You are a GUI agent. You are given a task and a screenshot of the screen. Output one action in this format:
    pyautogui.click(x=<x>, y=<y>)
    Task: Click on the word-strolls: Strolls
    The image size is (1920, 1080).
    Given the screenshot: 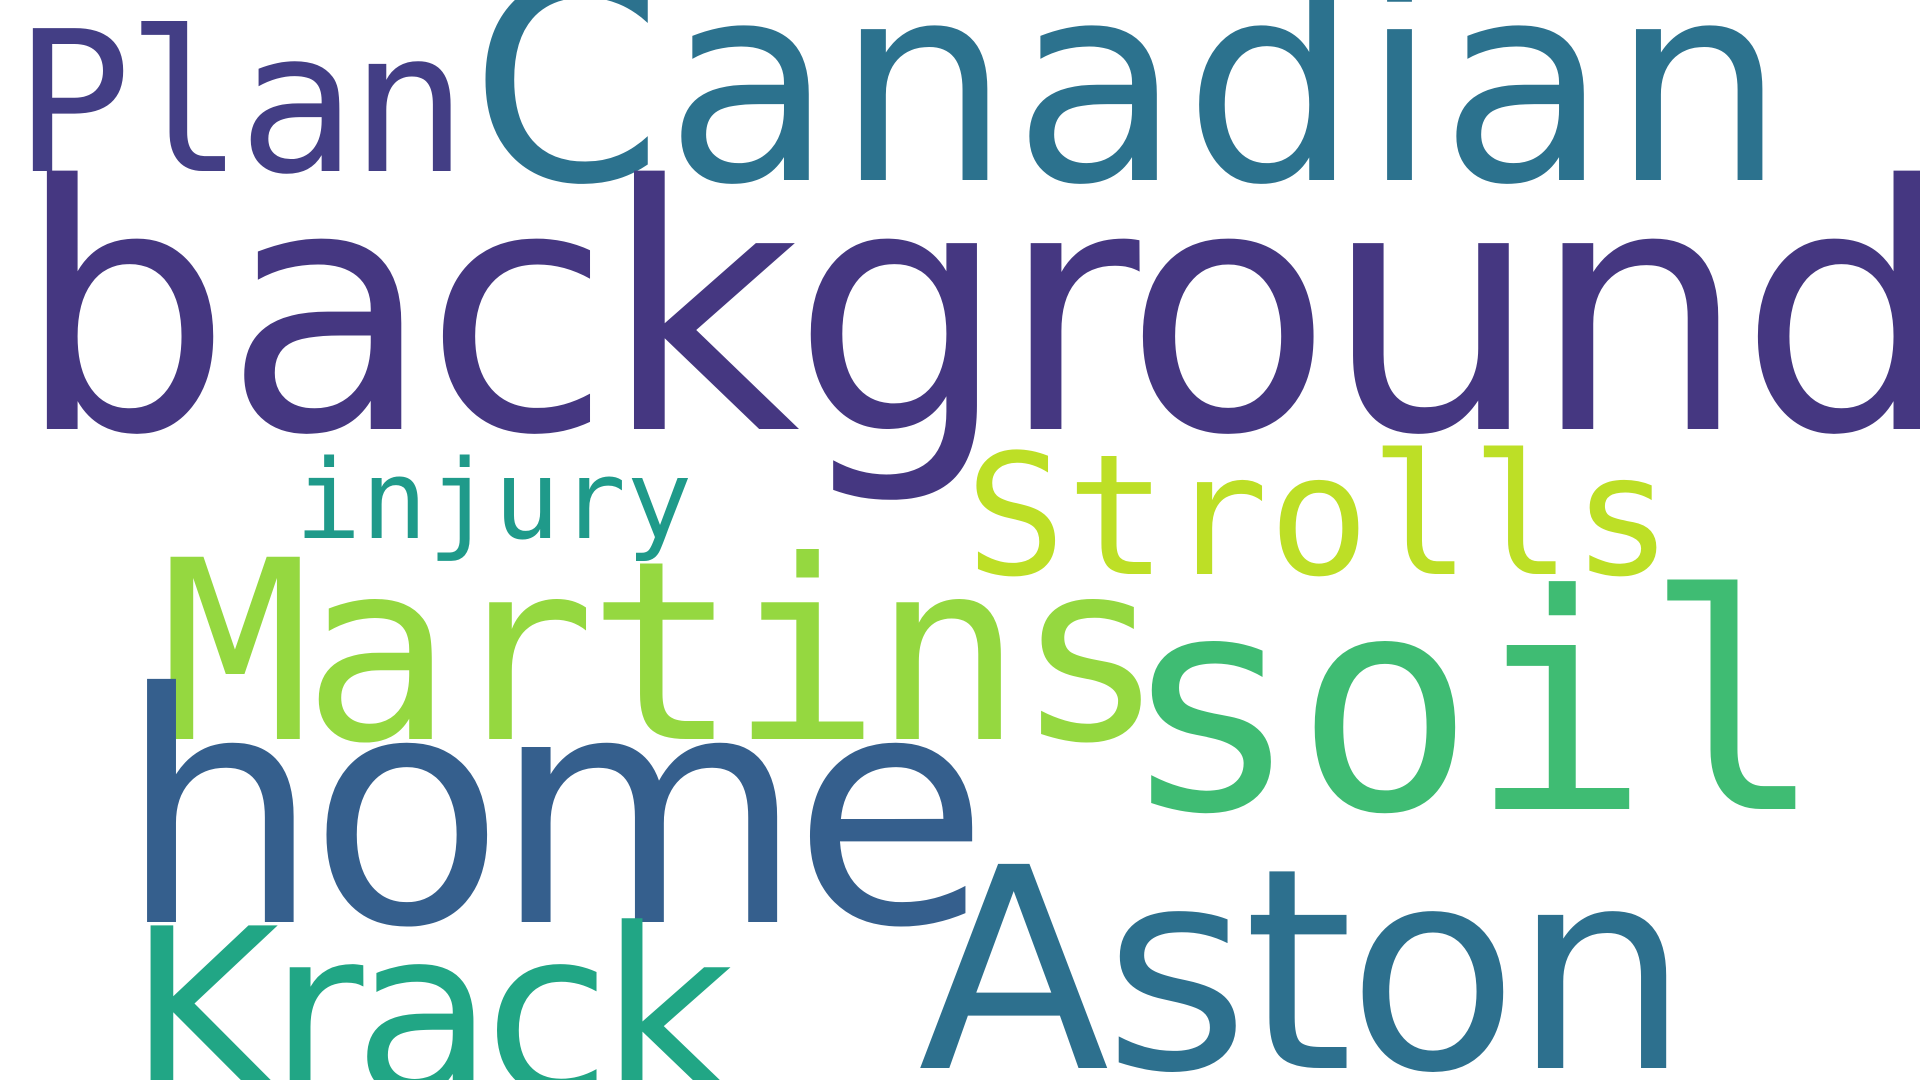 What is the action you would take?
    pyautogui.click(x=1319, y=516)
    